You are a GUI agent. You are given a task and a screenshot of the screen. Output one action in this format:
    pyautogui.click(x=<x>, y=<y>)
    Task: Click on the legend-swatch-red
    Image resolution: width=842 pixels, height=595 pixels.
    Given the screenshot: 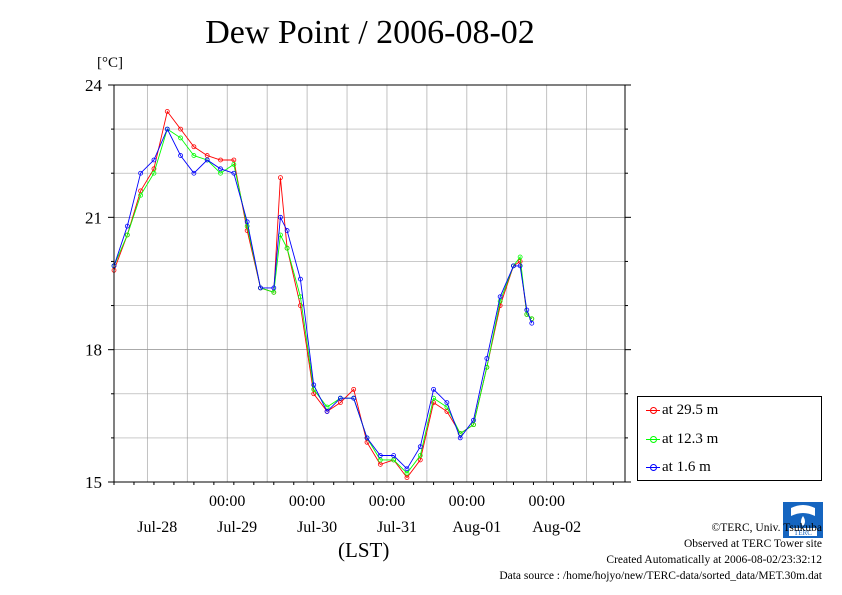 What is the action you would take?
    pyautogui.click(x=653, y=410)
    